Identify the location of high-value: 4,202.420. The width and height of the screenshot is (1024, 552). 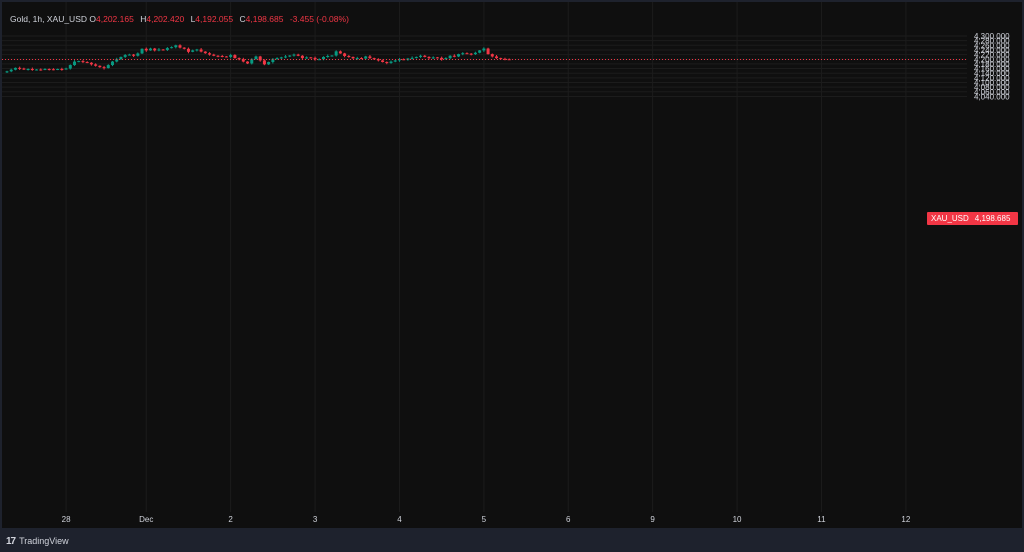
(165, 19).